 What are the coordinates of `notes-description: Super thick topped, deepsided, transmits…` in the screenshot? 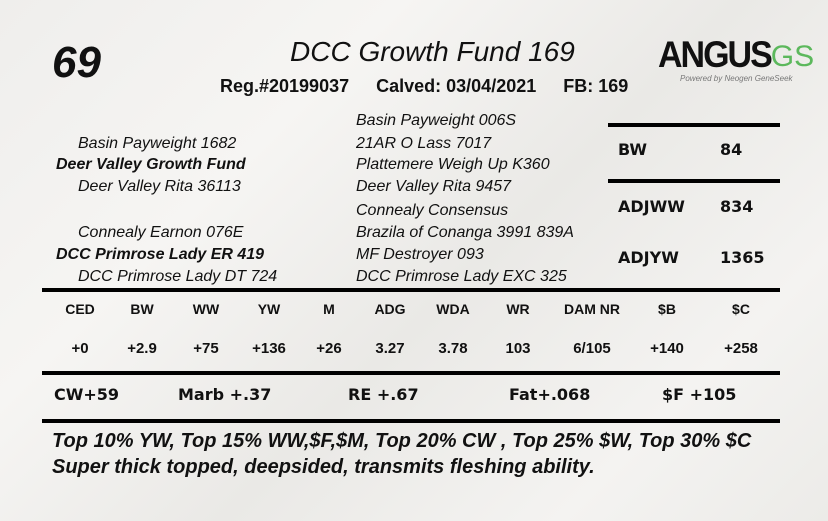 It's located at (323, 467).